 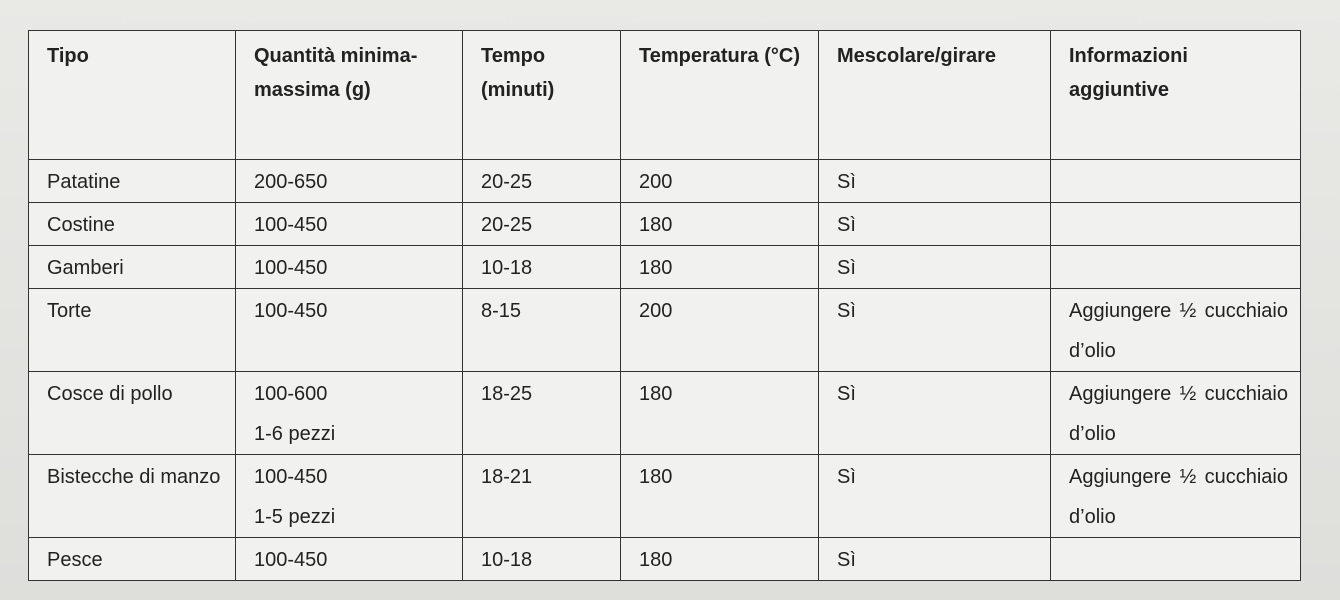 What do you see at coordinates (132, 95) in the screenshot?
I see `header-cell: Tipo` at bounding box center [132, 95].